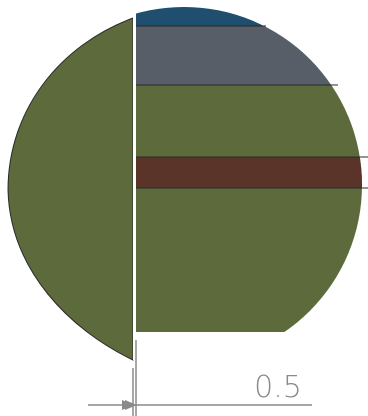 Image resolution: width=368 pixels, height=416 pixels. What do you see at coordinates (249, 16) in the screenshot?
I see `top-cap-layer` at bounding box center [249, 16].